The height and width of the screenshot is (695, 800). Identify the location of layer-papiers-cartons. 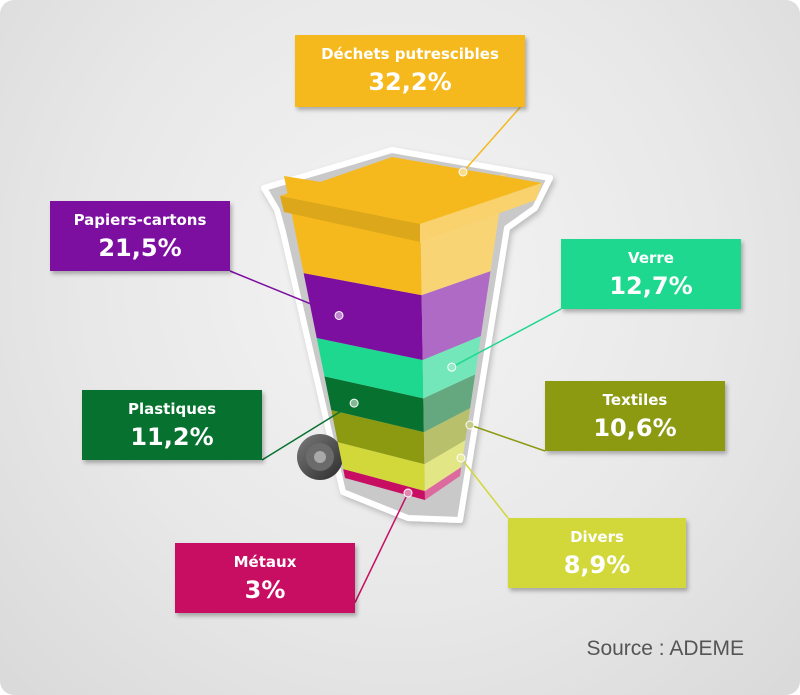
(397, 316).